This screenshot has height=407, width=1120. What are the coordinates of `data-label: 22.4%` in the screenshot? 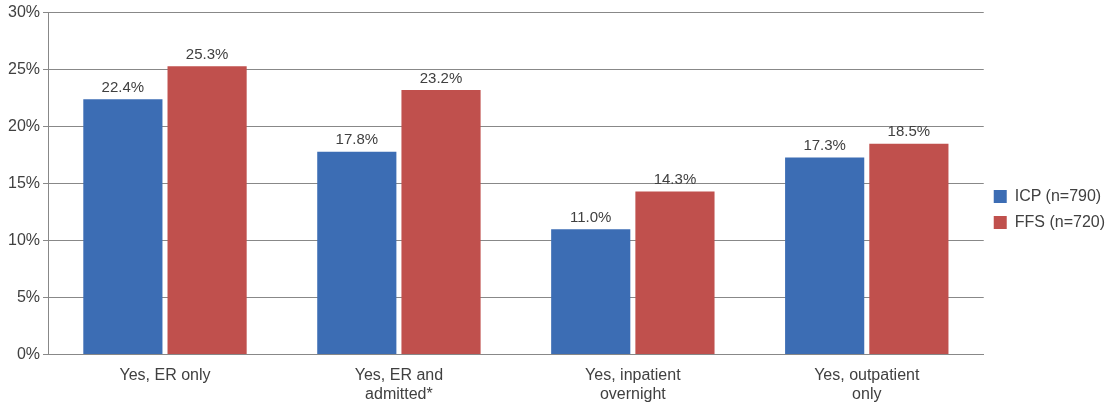 It's located at (123, 86).